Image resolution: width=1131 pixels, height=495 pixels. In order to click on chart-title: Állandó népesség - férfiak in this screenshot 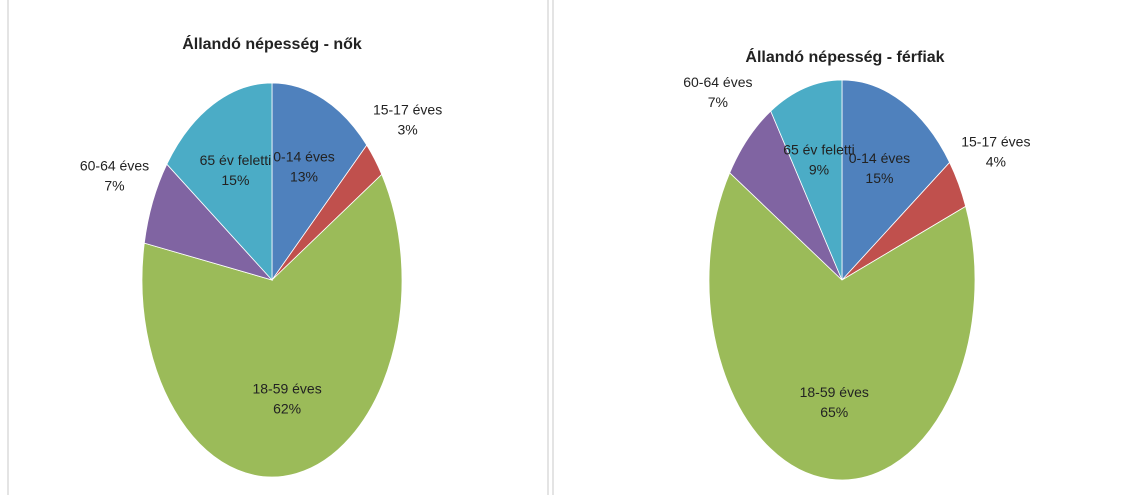, I will do `click(844, 56)`.